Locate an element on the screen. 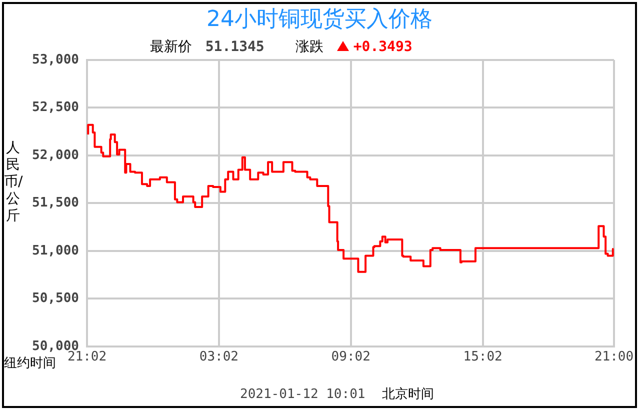 The height and width of the screenshot is (412, 639). chart-title: 24小时铜现货买入价格 is located at coordinates (320, 20).